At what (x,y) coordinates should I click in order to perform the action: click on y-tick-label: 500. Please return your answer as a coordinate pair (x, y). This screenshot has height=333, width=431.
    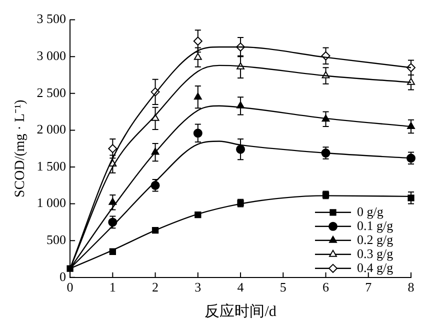
    Looking at the image, I should click on (56, 240).